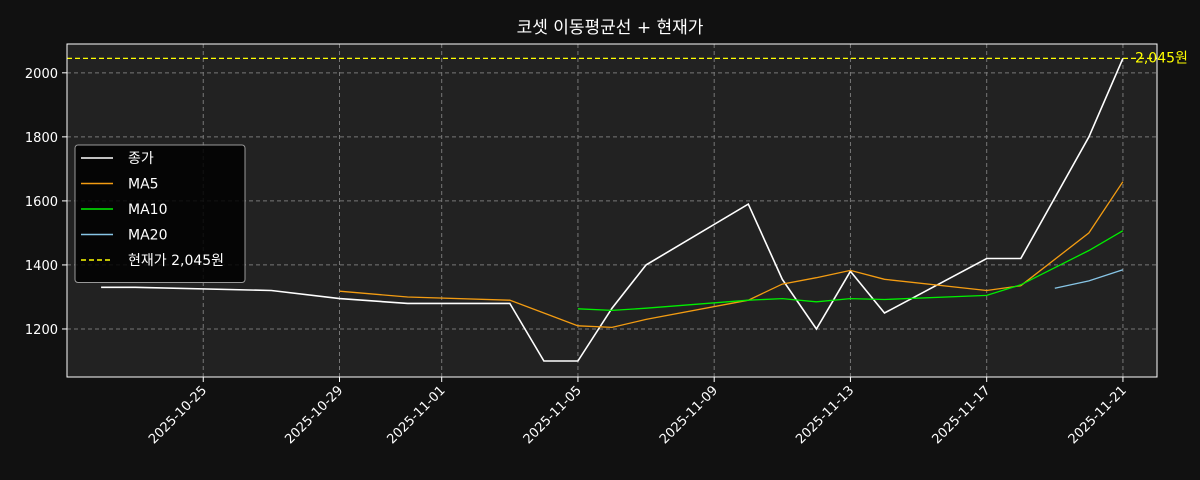 The image size is (1200, 480). What do you see at coordinates (147, 210) in the screenshot?
I see `legend-label: MA10` at bounding box center [147, 210].